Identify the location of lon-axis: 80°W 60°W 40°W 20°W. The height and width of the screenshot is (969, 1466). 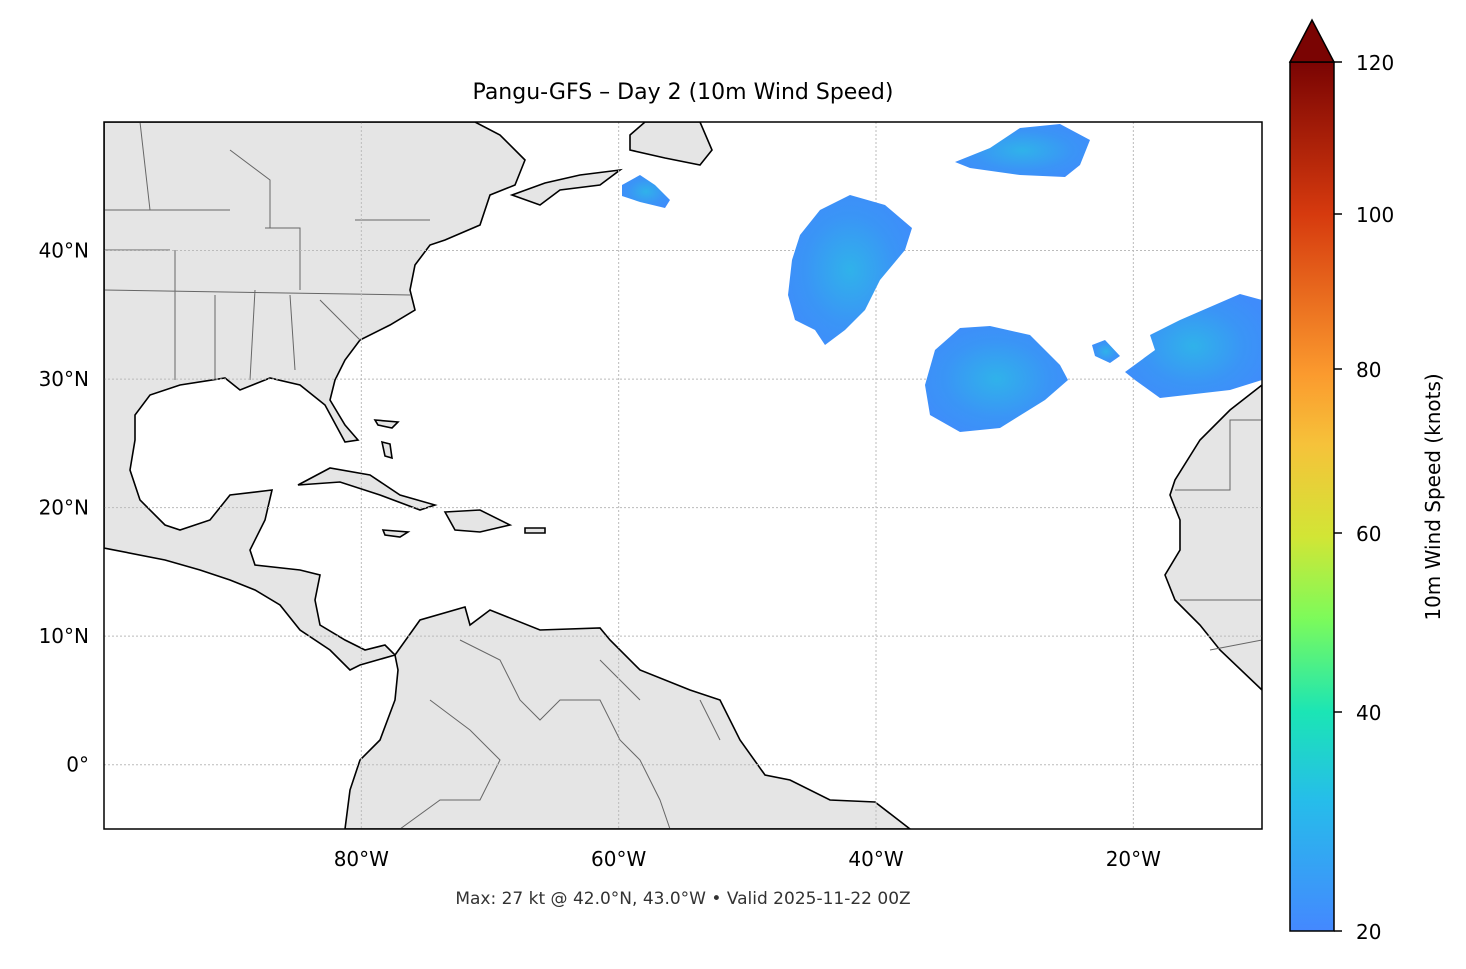
(747, 859).